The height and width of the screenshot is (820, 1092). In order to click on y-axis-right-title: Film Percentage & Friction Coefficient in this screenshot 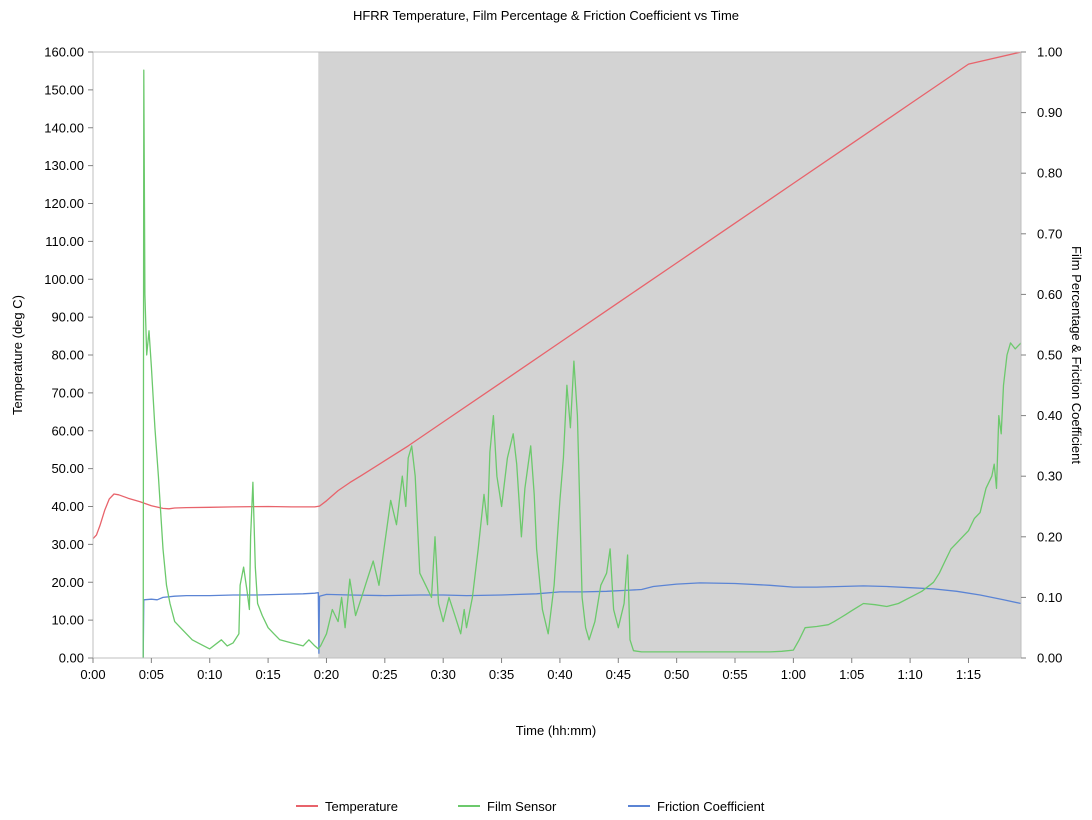, I will do `click(1076, 355)`.